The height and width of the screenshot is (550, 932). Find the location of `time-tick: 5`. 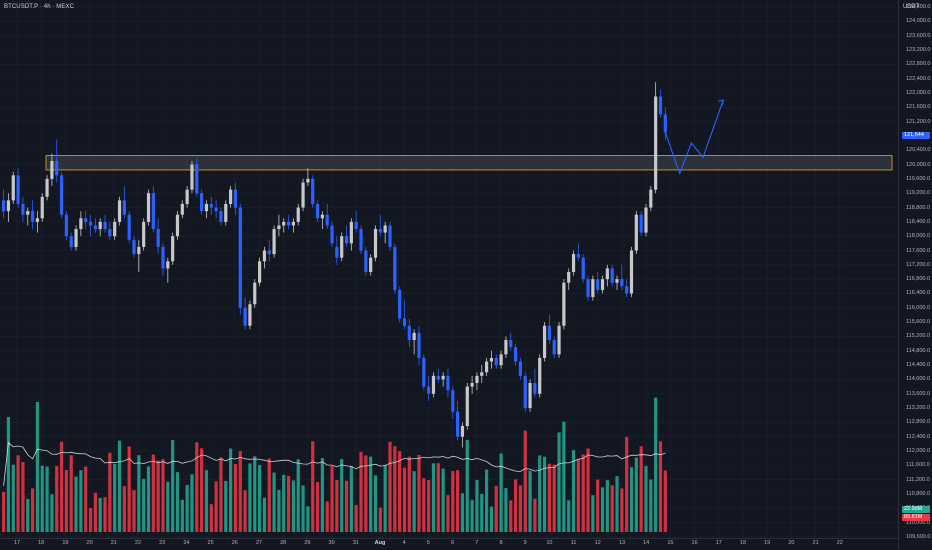

time-tick: 5 is located at coordinates (428, 543).